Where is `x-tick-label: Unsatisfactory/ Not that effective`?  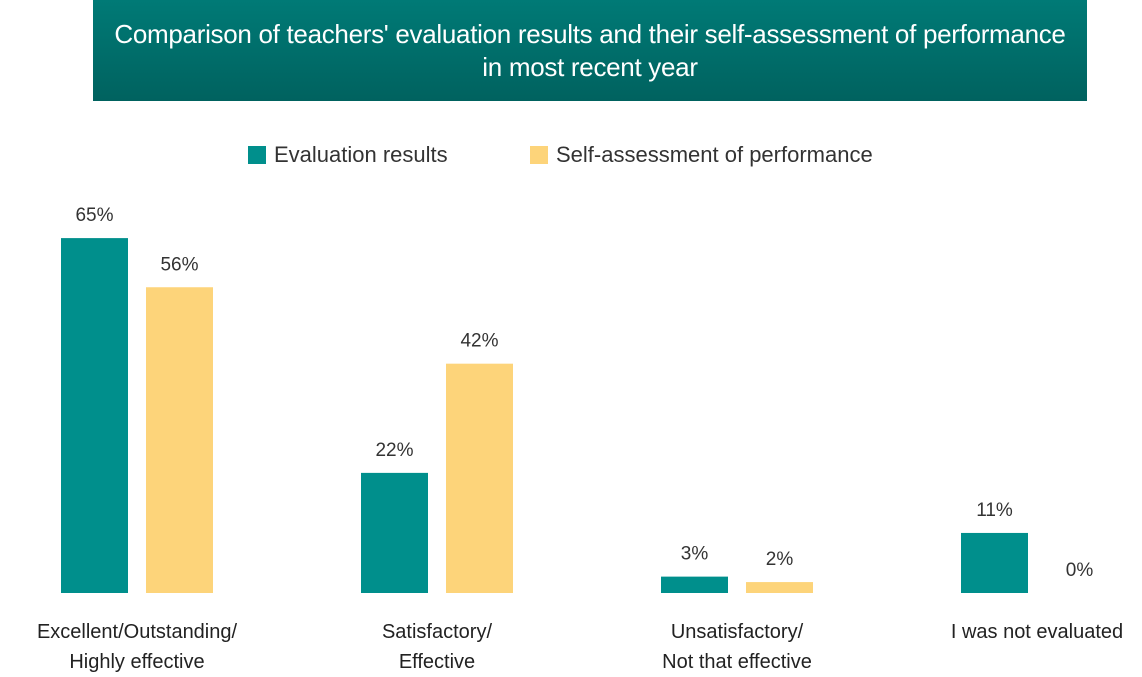 x-tick-label: Unsatisfactory/ Not that effective is located at coordinates (737, 647).